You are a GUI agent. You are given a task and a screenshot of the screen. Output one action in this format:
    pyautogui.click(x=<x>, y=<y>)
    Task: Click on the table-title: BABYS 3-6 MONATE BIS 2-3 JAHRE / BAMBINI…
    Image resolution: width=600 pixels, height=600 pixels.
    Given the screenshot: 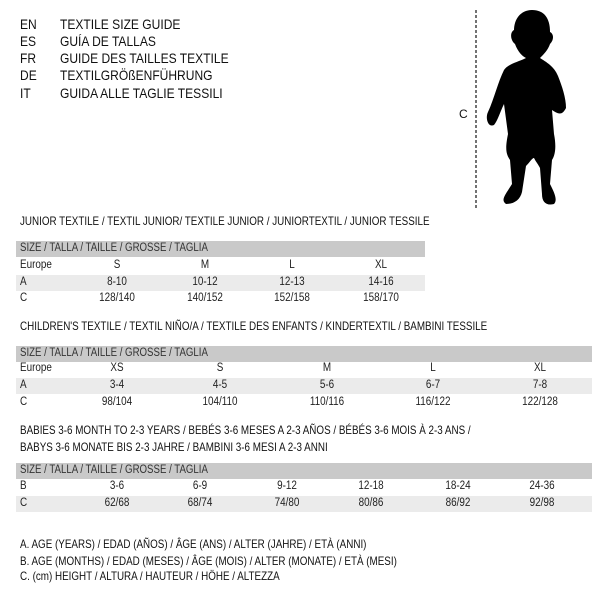 What is the action you would take?
    pyautogui.click(x=174, y=447)
    